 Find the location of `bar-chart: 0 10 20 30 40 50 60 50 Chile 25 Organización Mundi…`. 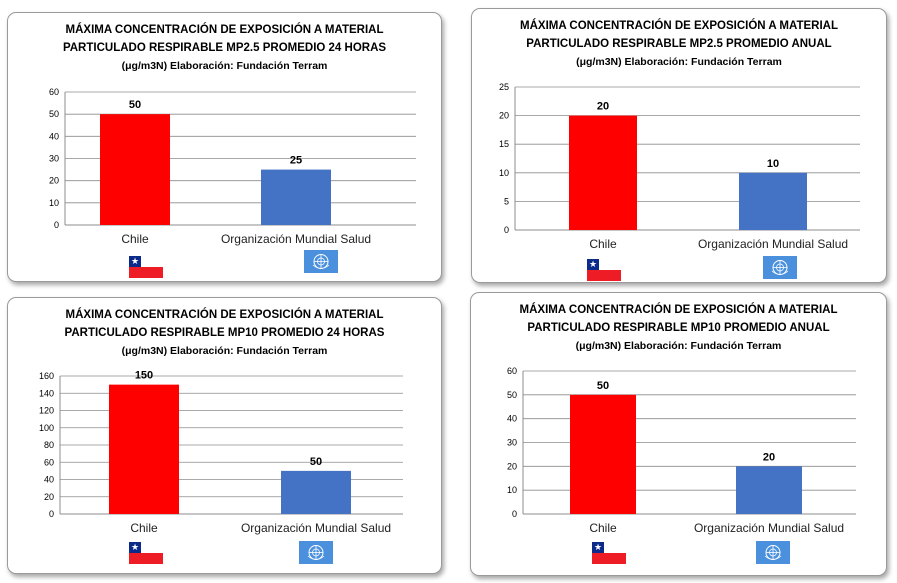

bar-chart: 0 10 20 30 40 50 60 50 Chile 25 Organización Mundi… is located at coordinates (232, 166).